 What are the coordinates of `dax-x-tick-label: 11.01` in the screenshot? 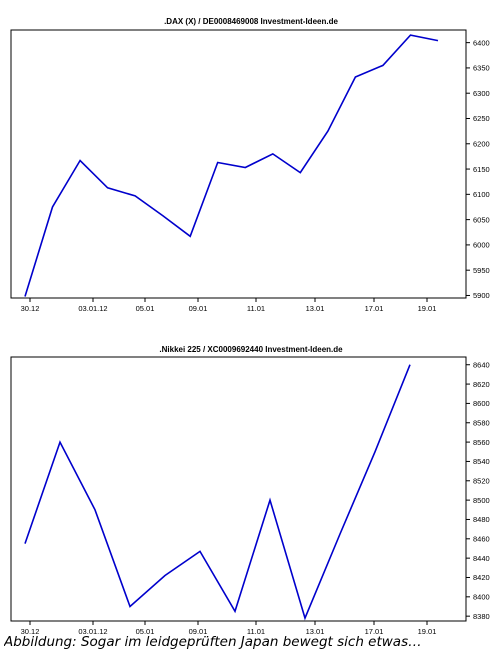 It's located at (256, 308).